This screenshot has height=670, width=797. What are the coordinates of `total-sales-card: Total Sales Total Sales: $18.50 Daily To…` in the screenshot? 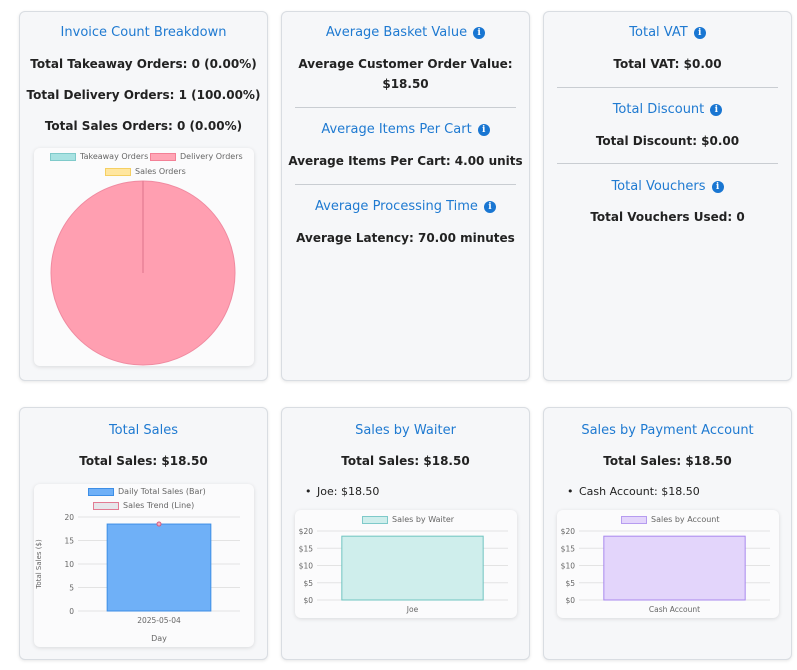 It's located at (143, 533).